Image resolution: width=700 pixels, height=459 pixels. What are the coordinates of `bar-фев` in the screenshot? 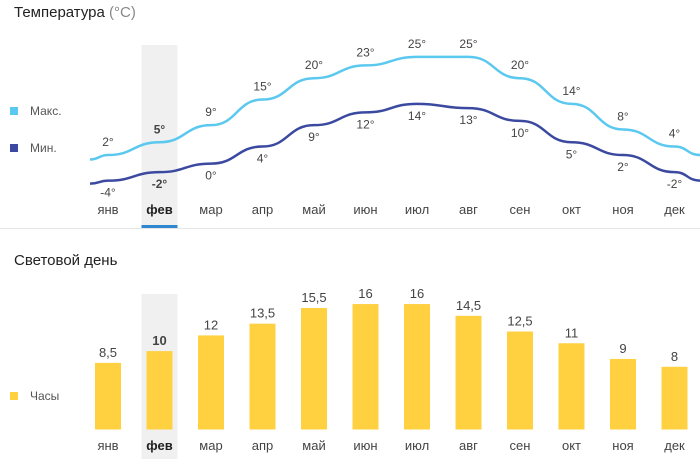 It's located at (159, 390).